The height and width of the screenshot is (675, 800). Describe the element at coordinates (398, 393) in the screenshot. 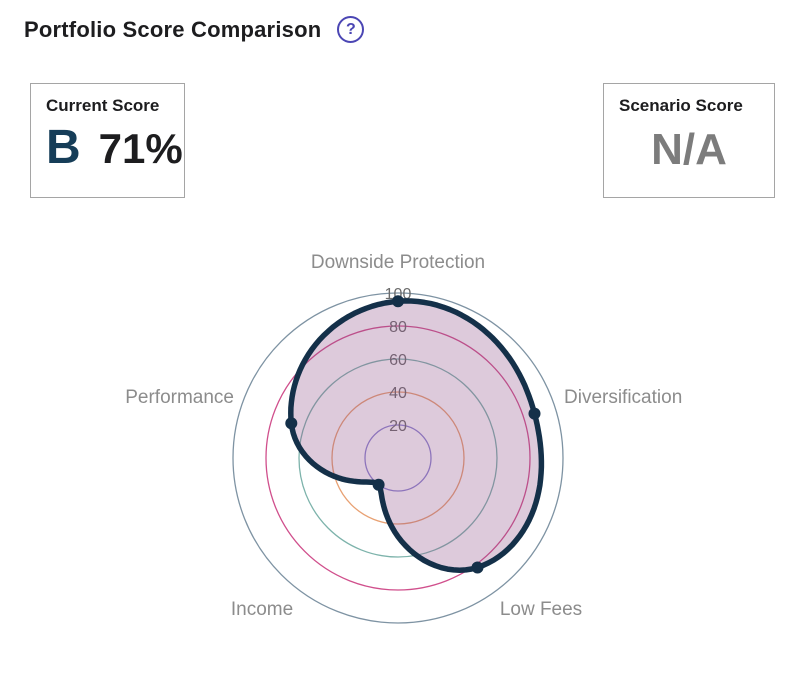

I see `tick-label-40: 40` at that location.